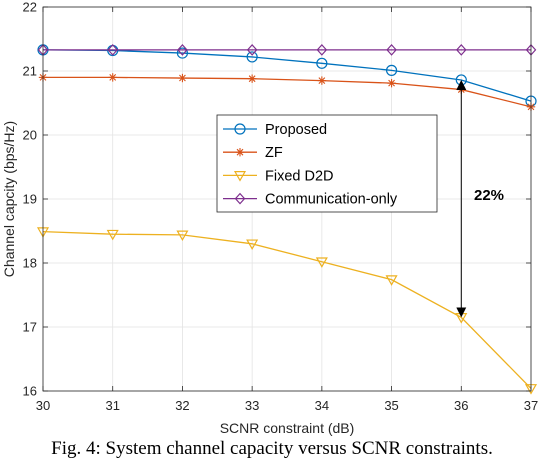  What do you see at coordinates (489, 195) in the screenshot?
I see `annotation-label: 22%` at bounding box center [489, 195].